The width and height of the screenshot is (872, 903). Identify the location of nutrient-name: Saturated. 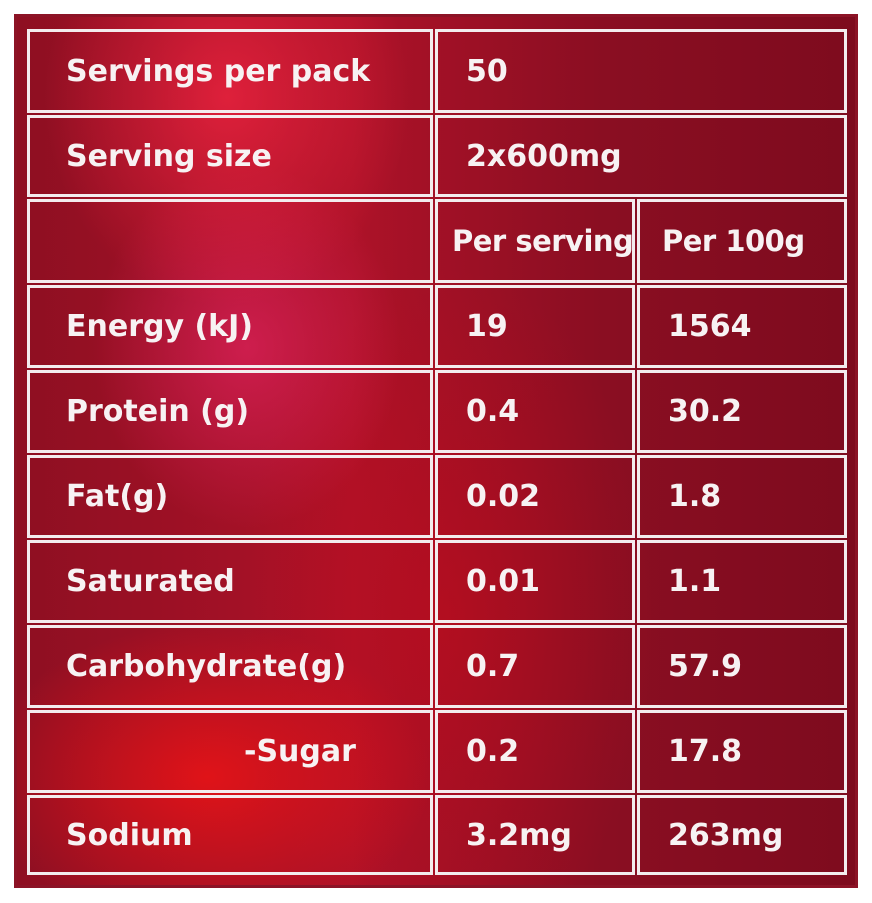
(230, 581).